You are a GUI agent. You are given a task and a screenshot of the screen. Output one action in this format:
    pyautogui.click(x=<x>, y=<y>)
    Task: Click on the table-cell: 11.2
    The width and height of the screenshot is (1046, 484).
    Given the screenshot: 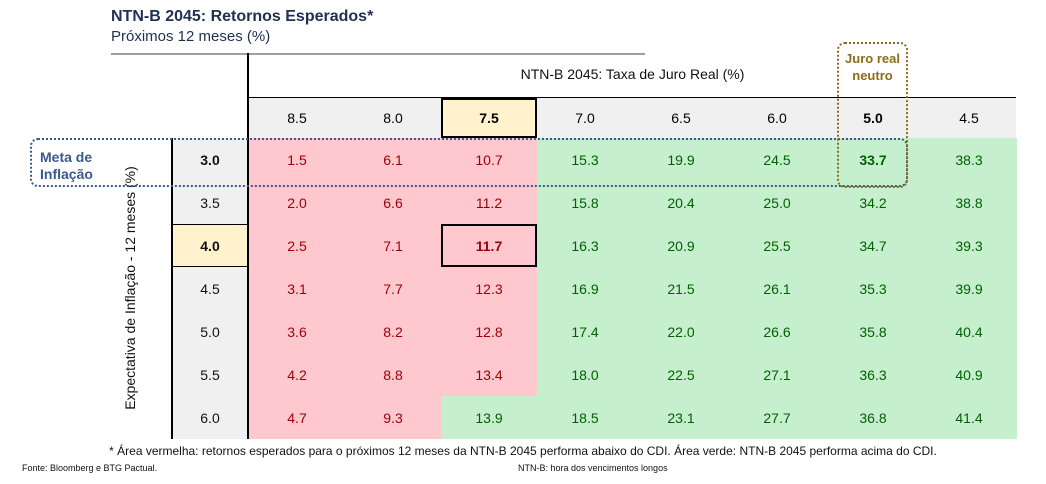 What is the action you would take?
    pyautogui.click(x=489, y=202)
    